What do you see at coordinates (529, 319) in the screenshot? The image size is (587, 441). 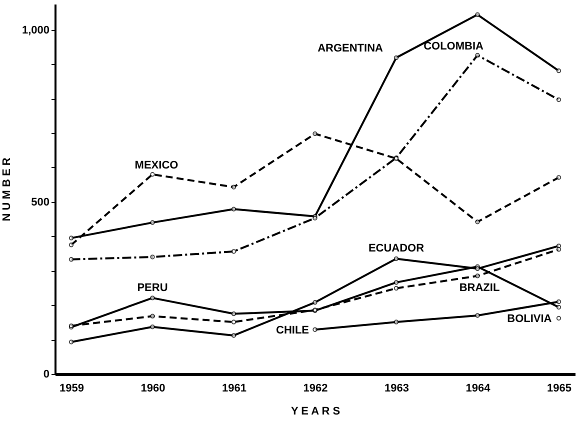 I see `series-label: BOLIVIA` at bounding box center [529, 319].